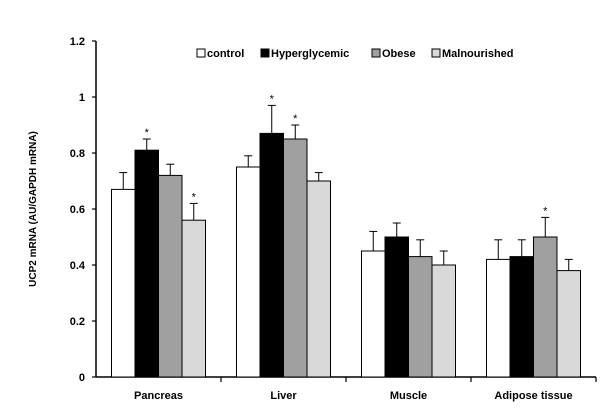 Image resolution: width=600 pixels, height=410 pixels. I want to click on legend-label: Malnourished, so click(478, 54).